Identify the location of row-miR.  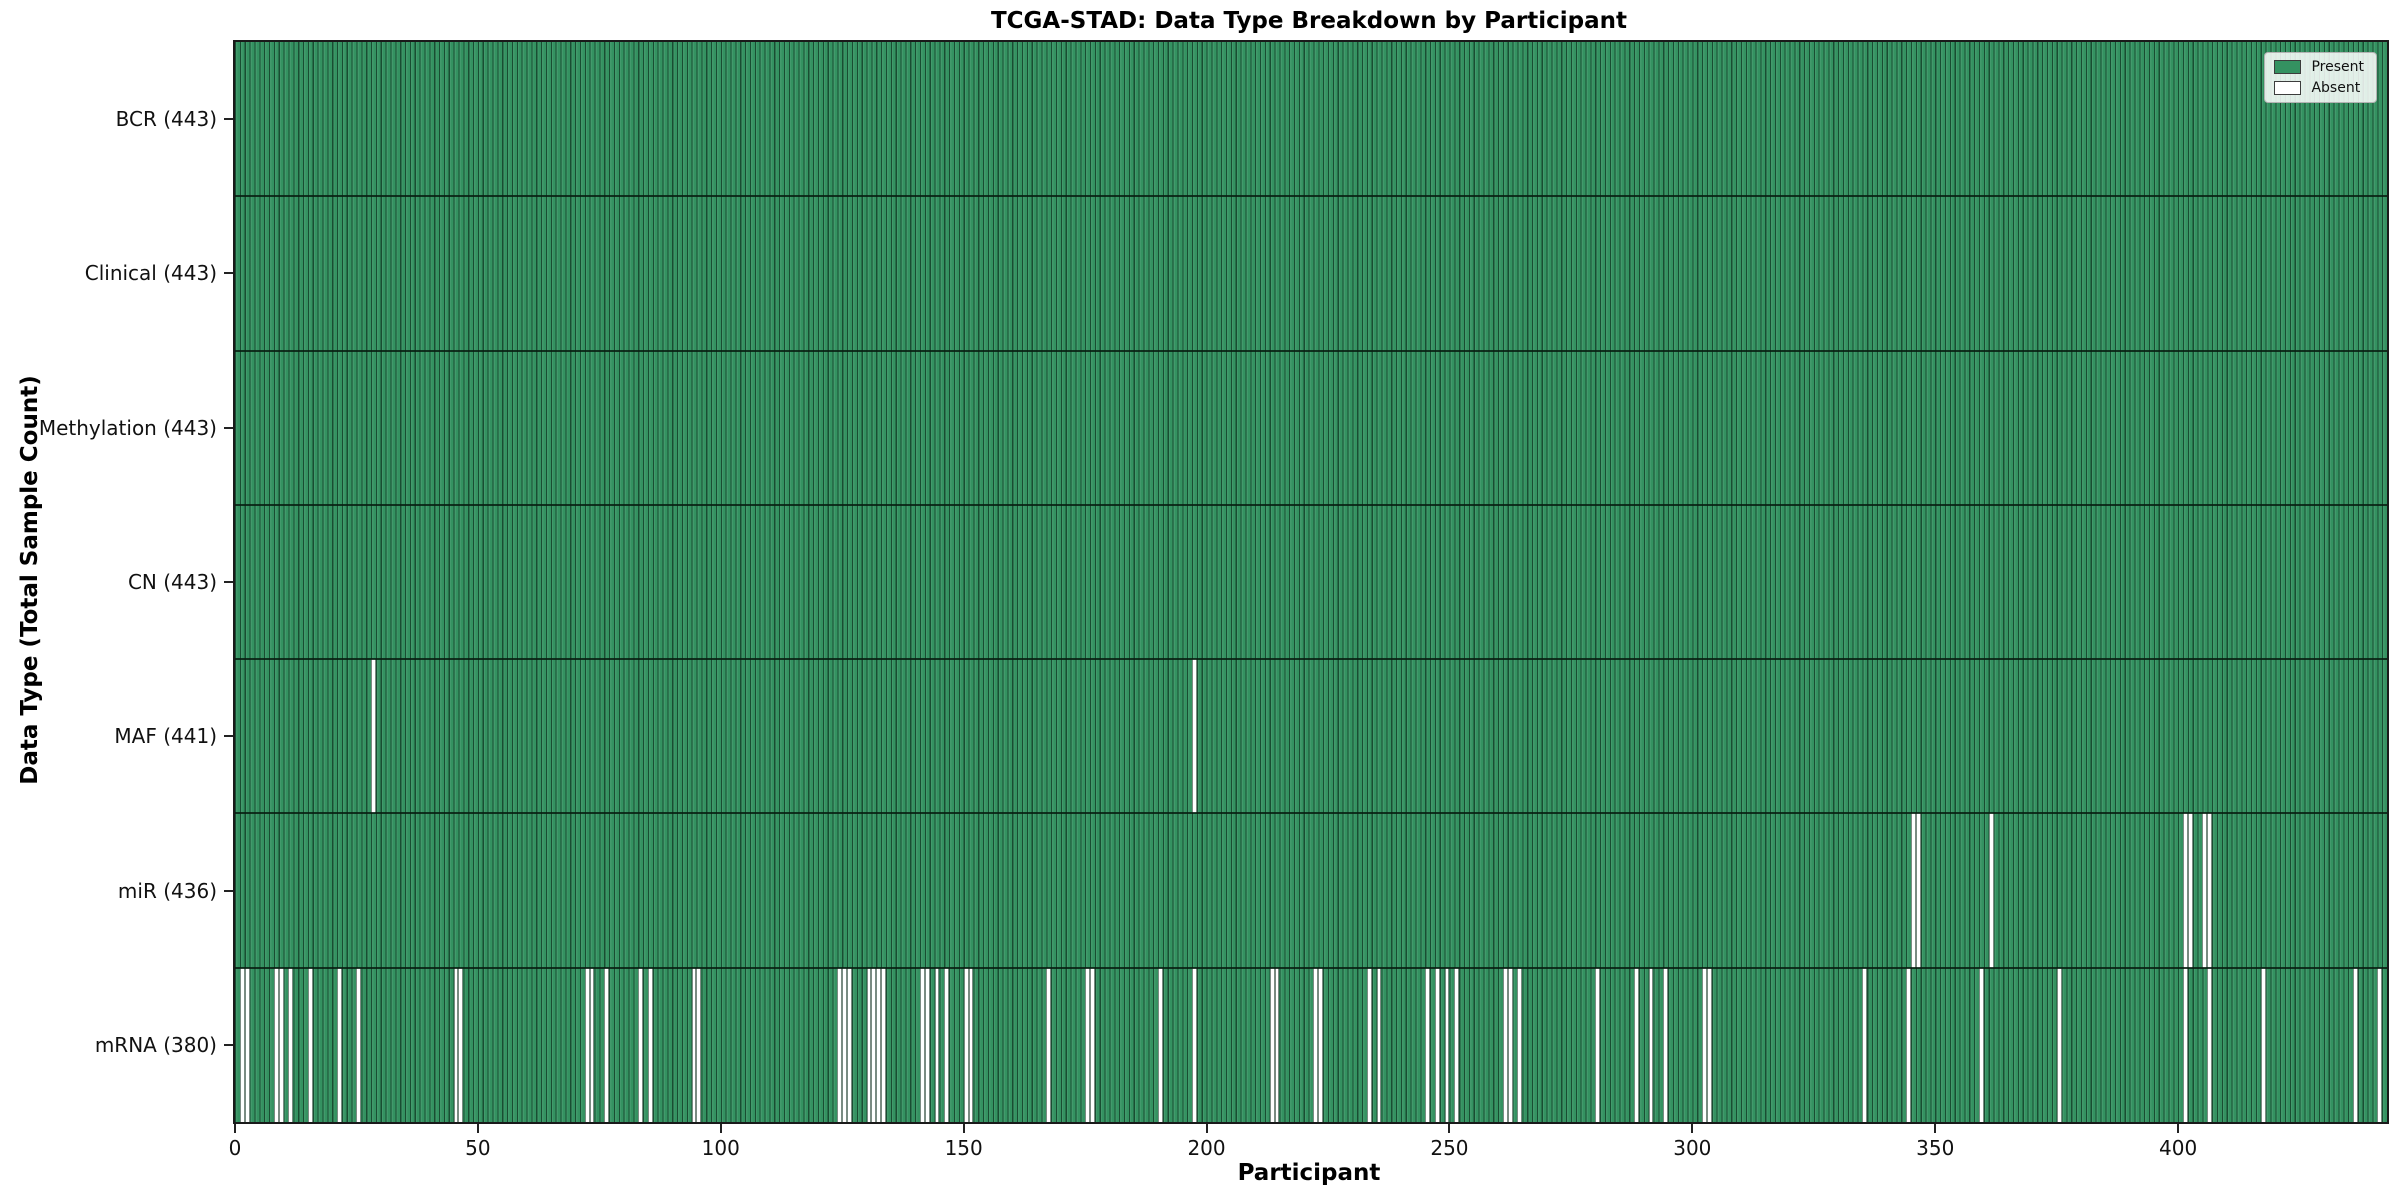
(1311, 890).